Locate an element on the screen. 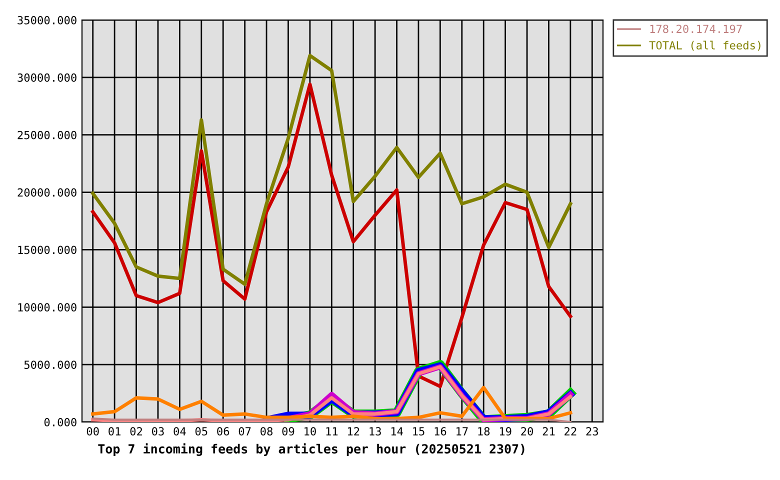 This screenshot has width=780, height=480. x-tick-label: 01 is located at coordinates (114, 431).